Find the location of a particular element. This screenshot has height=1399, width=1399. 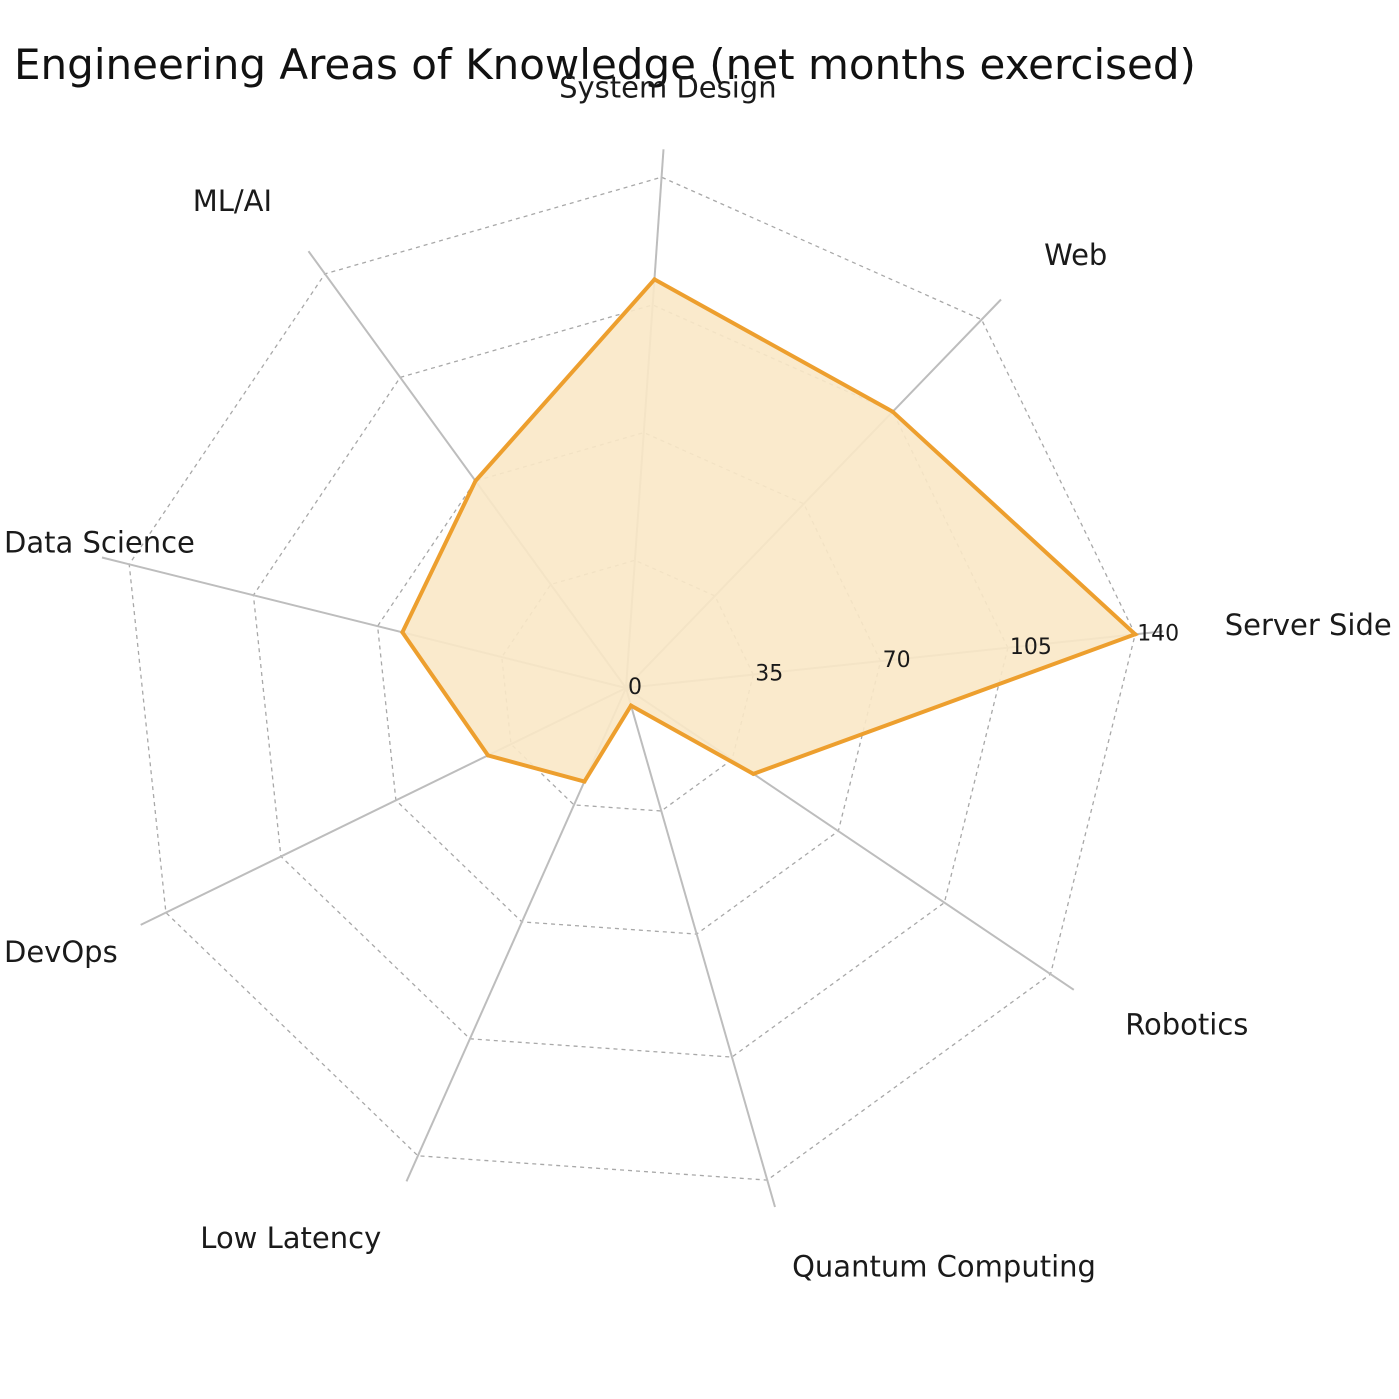

data-point-low-latency is located at coordinates (584, 781).